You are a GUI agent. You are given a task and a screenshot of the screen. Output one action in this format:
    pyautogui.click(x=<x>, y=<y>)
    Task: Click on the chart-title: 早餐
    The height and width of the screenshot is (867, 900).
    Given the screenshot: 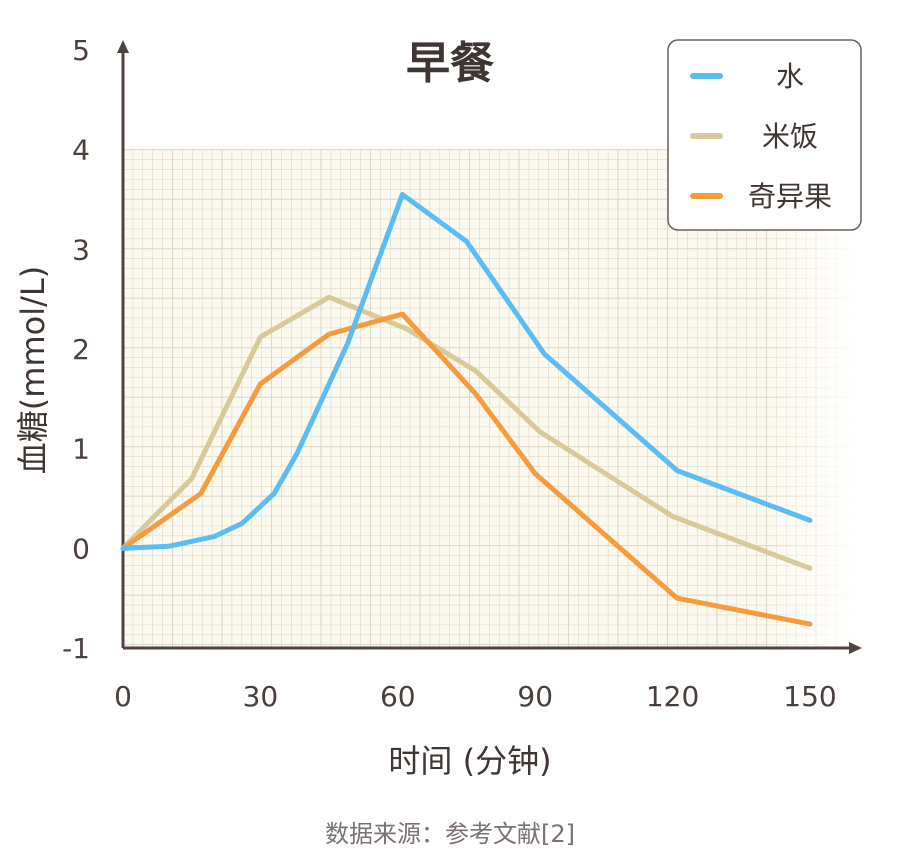 What is the action you would take?
    pyautogui.click(x=450, y=63)
    